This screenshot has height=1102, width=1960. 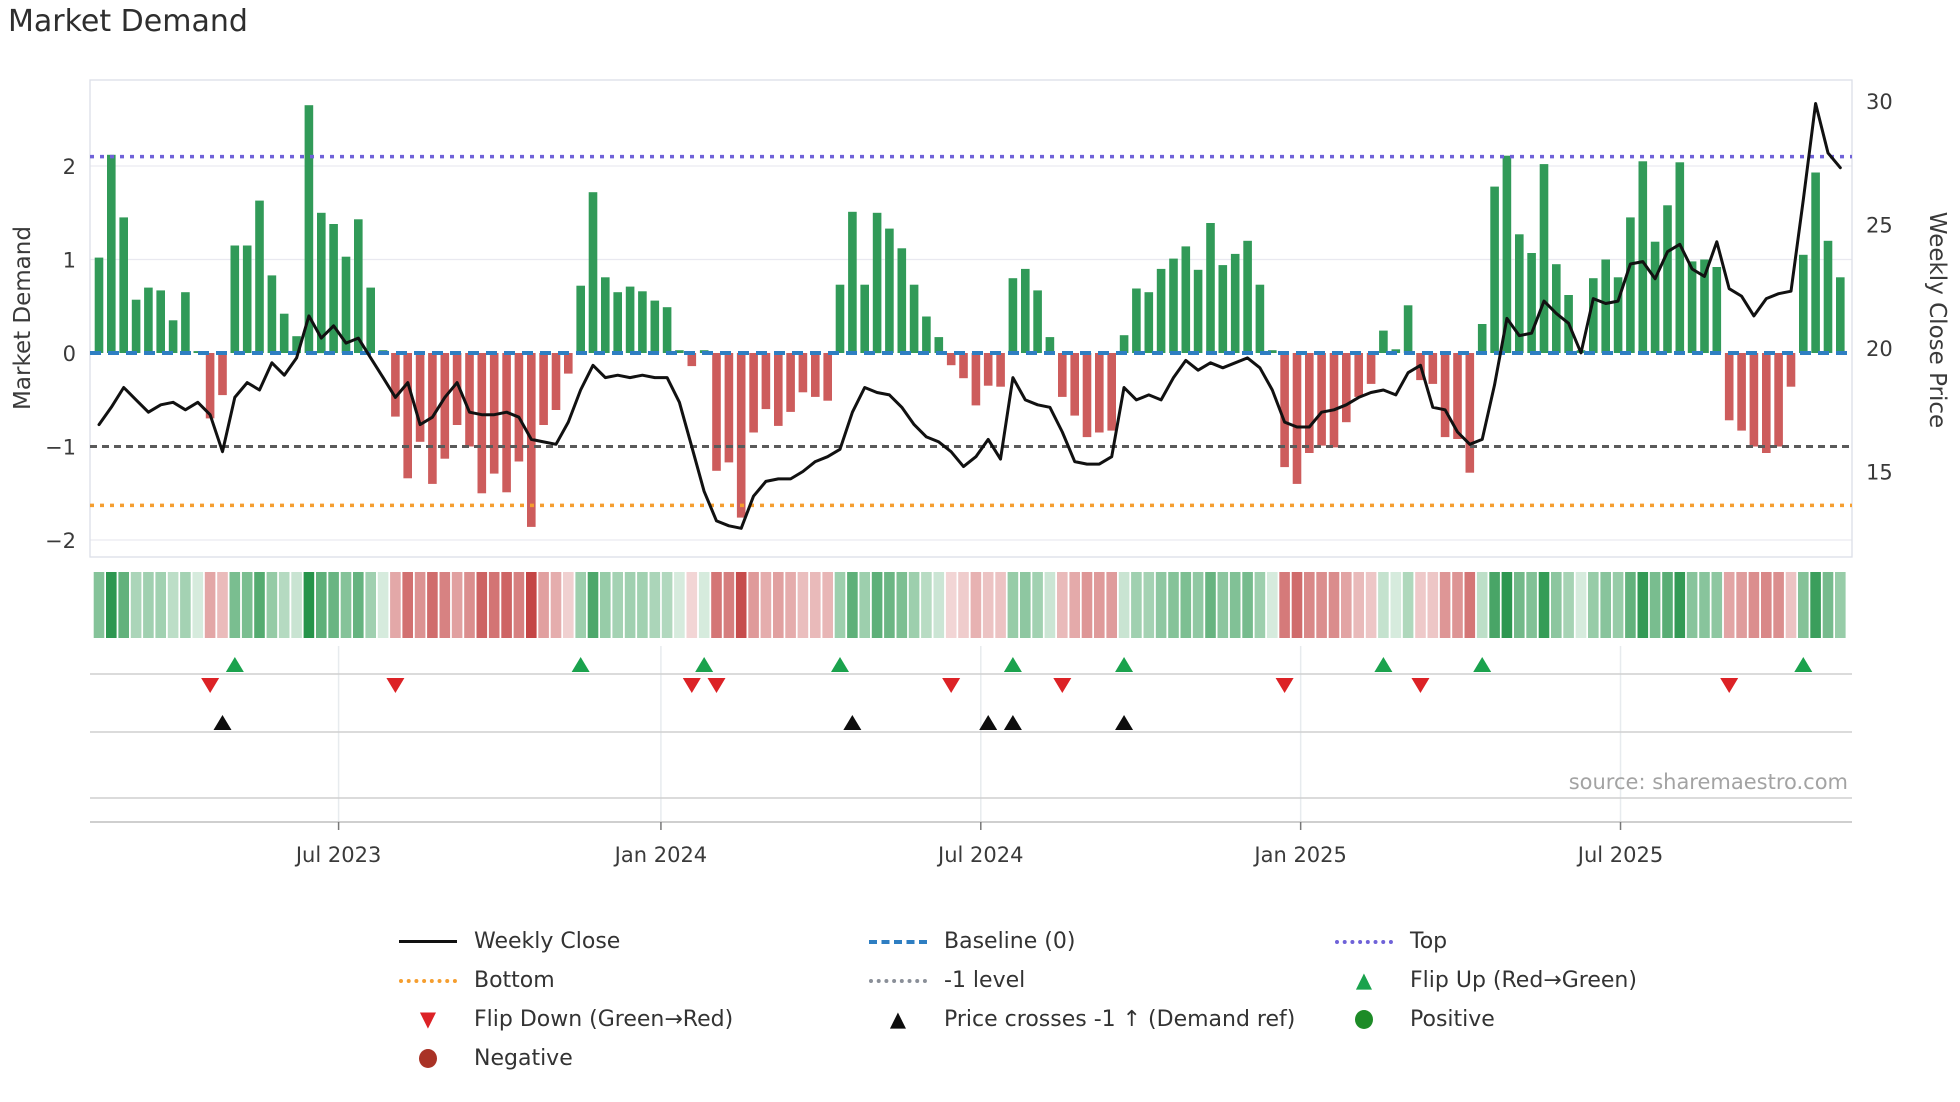 I want to click on legend-item: Negative, so click(x=564, y=1058).